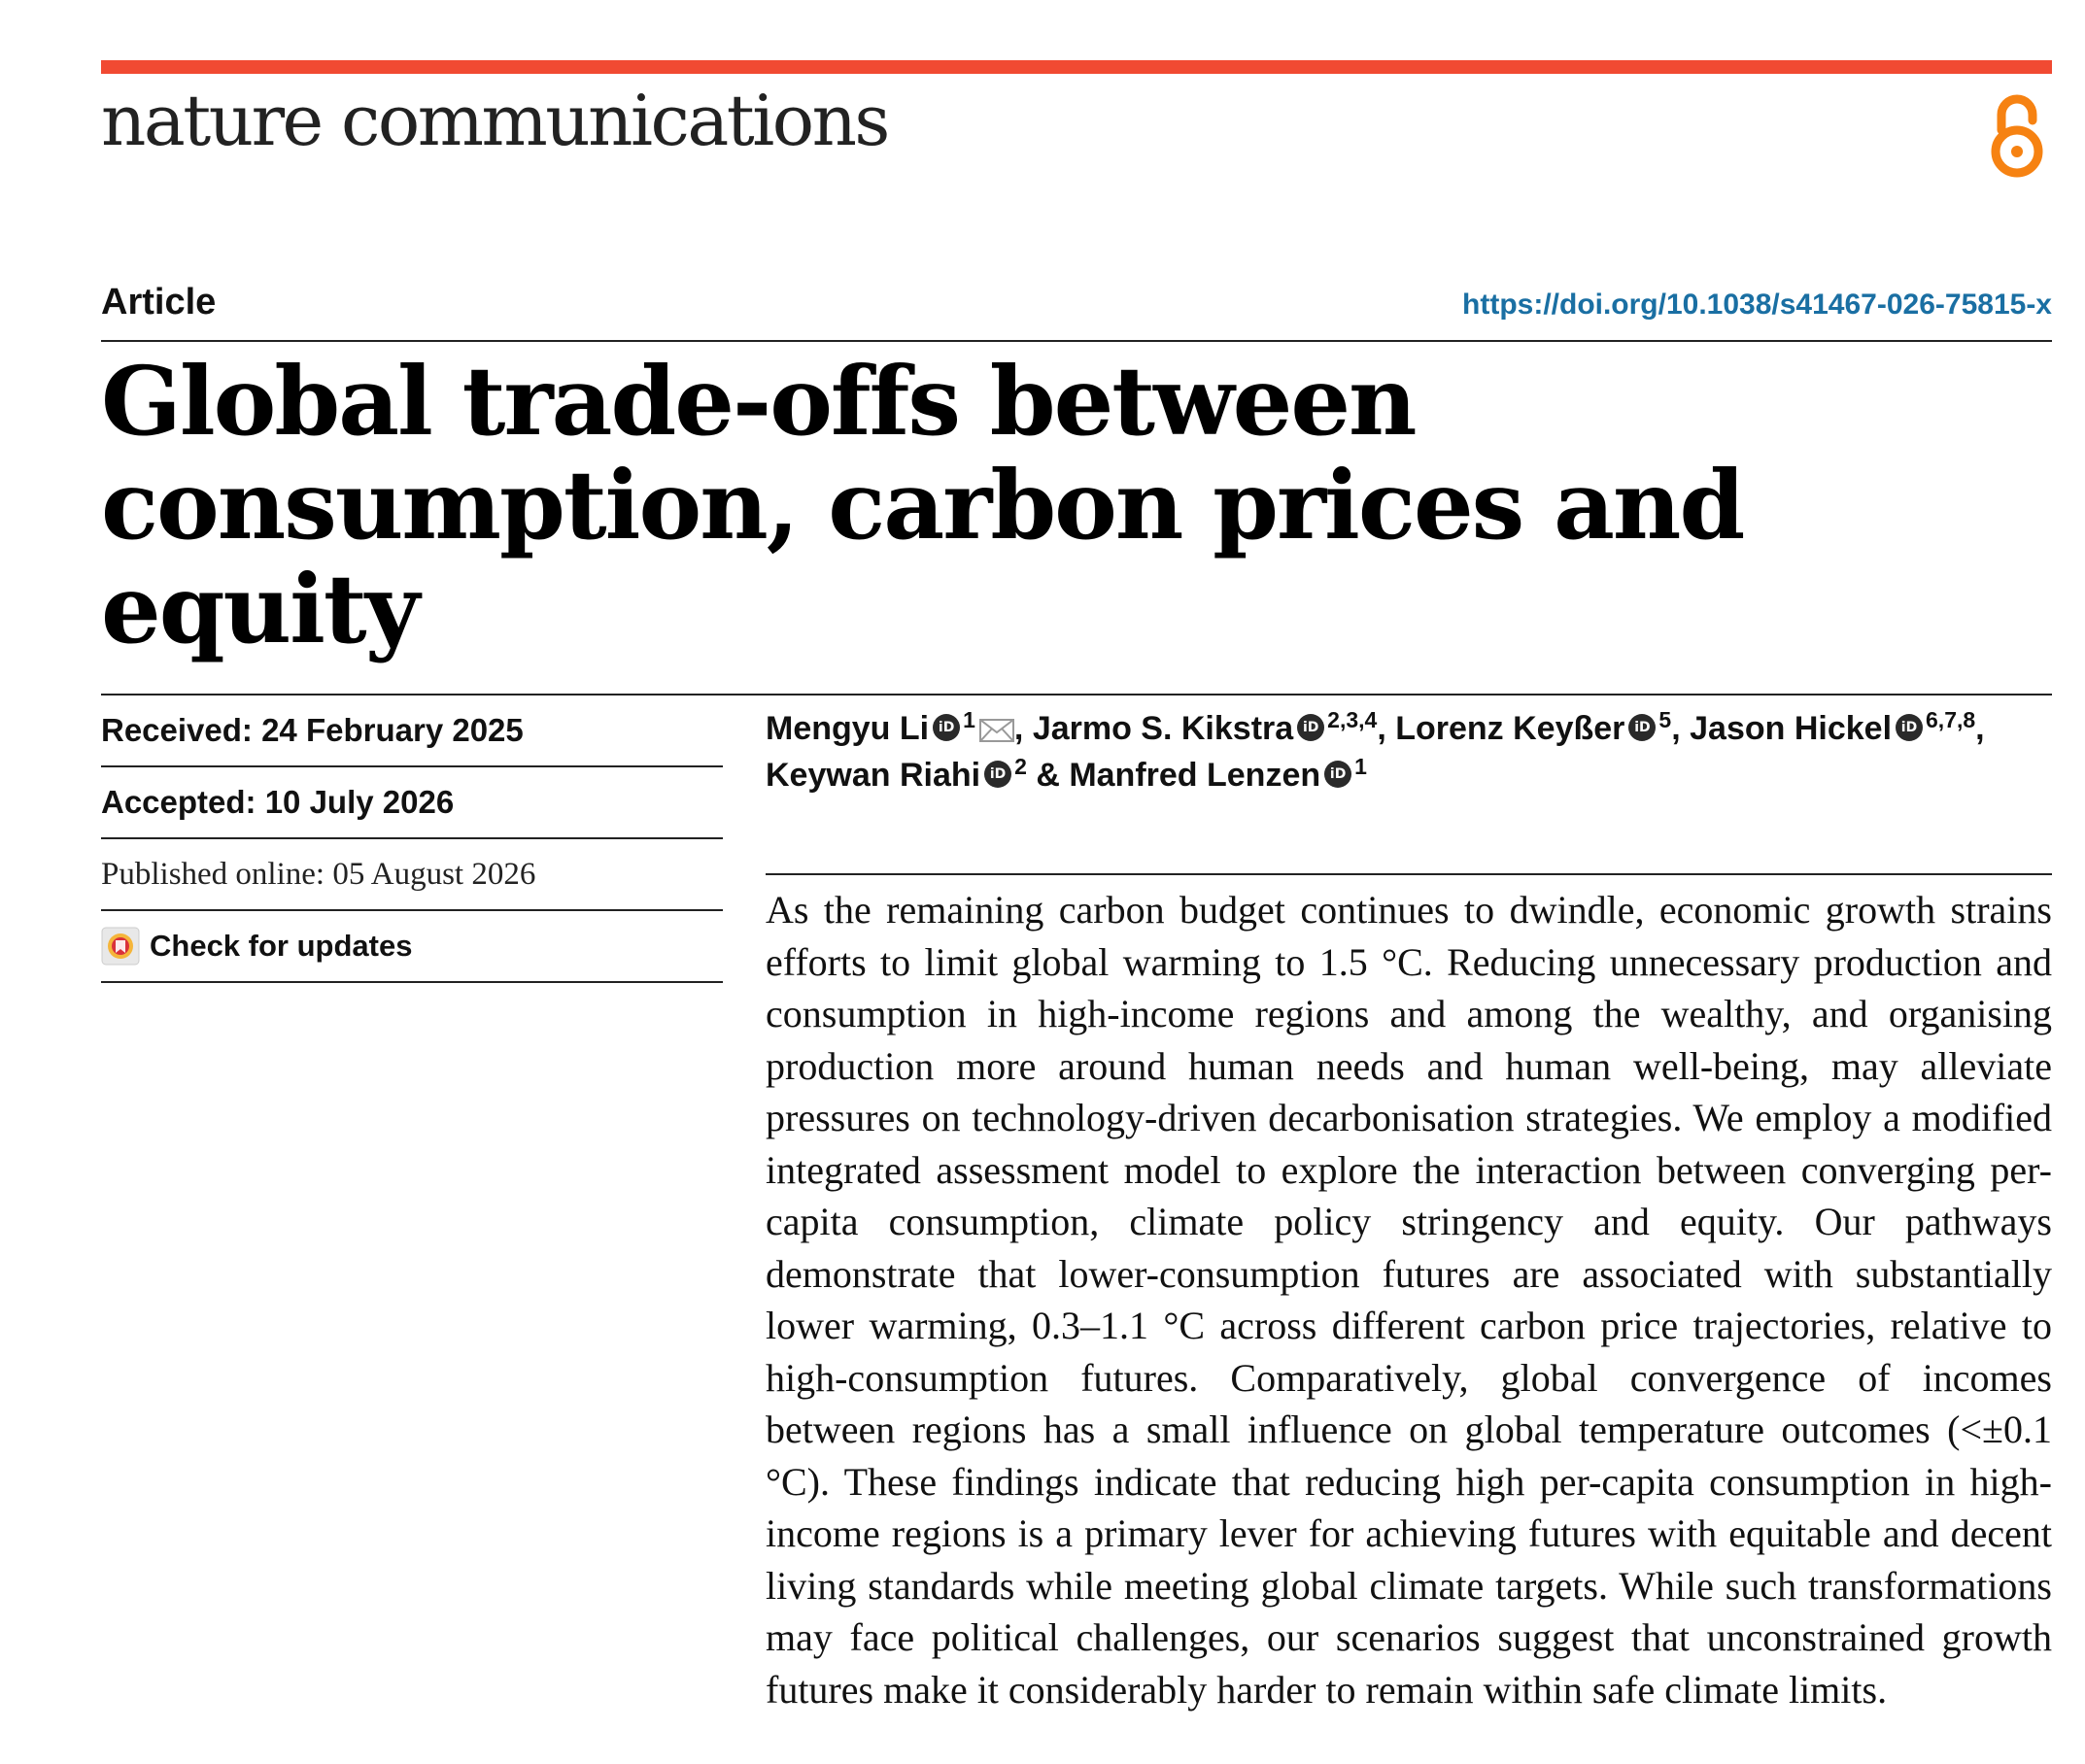  I want to click on author-item: Manfred Lenzen iD 1, so click(1218, 773).